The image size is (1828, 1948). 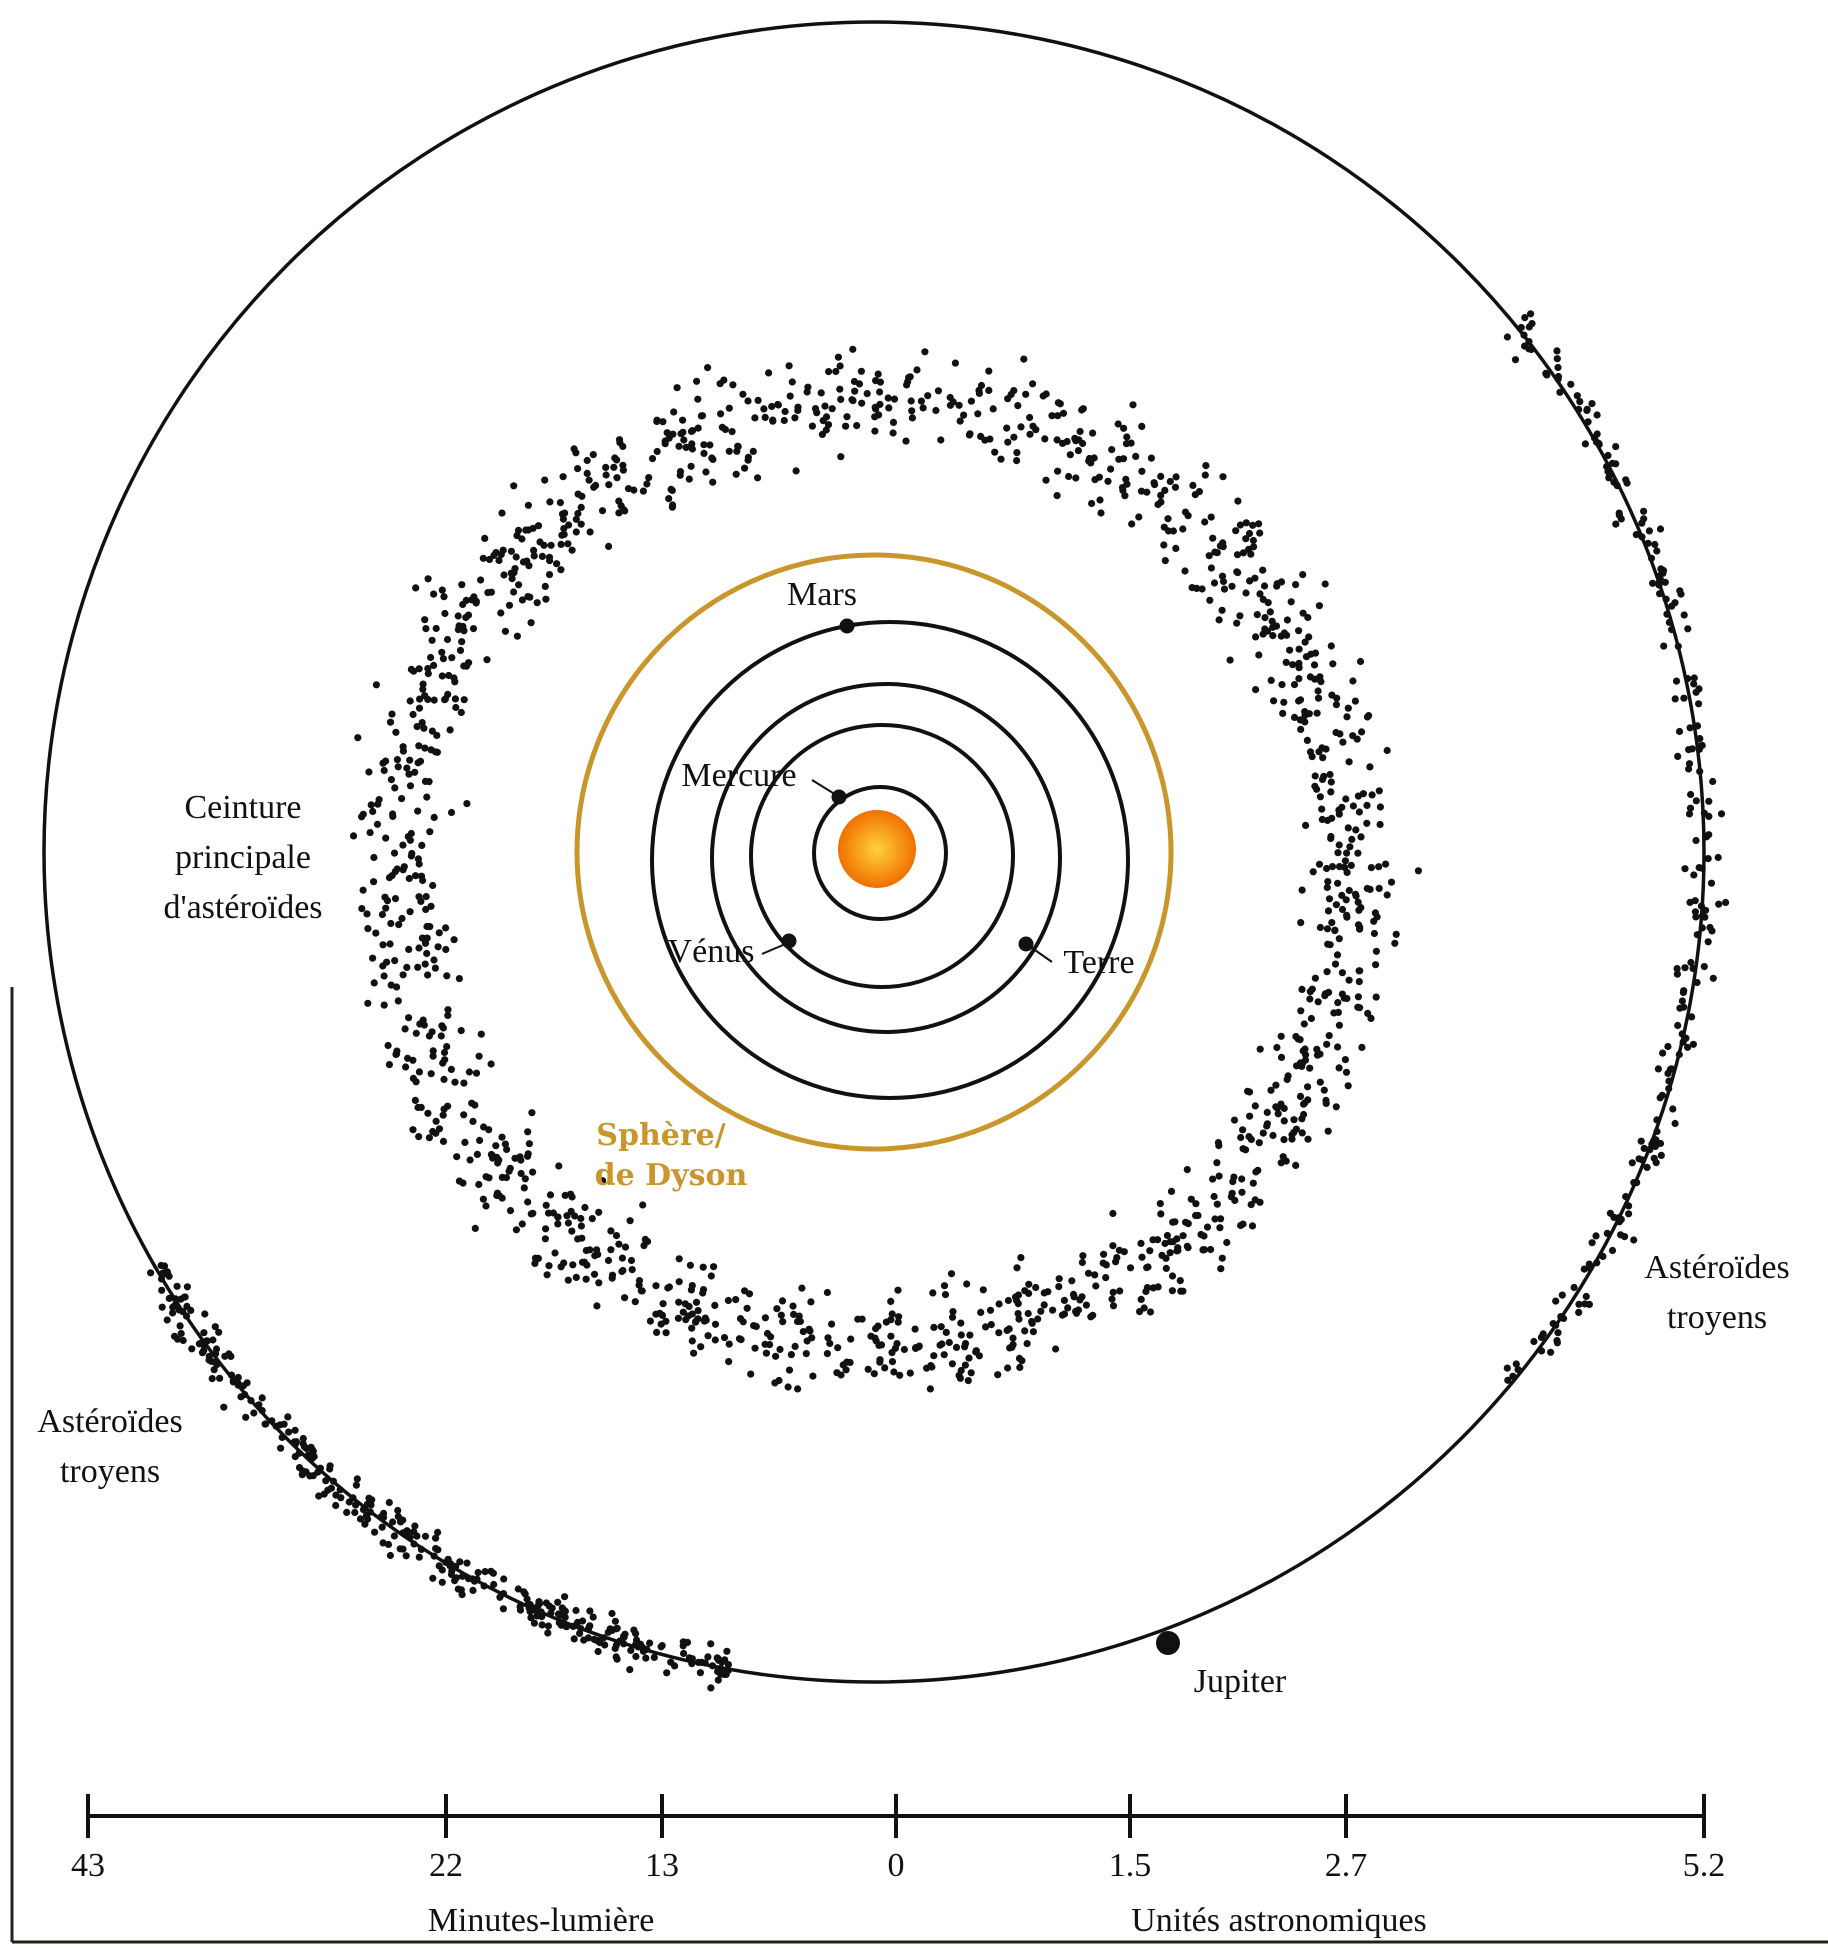 I want to click on scale-tick-label: 5.2, so click(x=1704, y=1865).